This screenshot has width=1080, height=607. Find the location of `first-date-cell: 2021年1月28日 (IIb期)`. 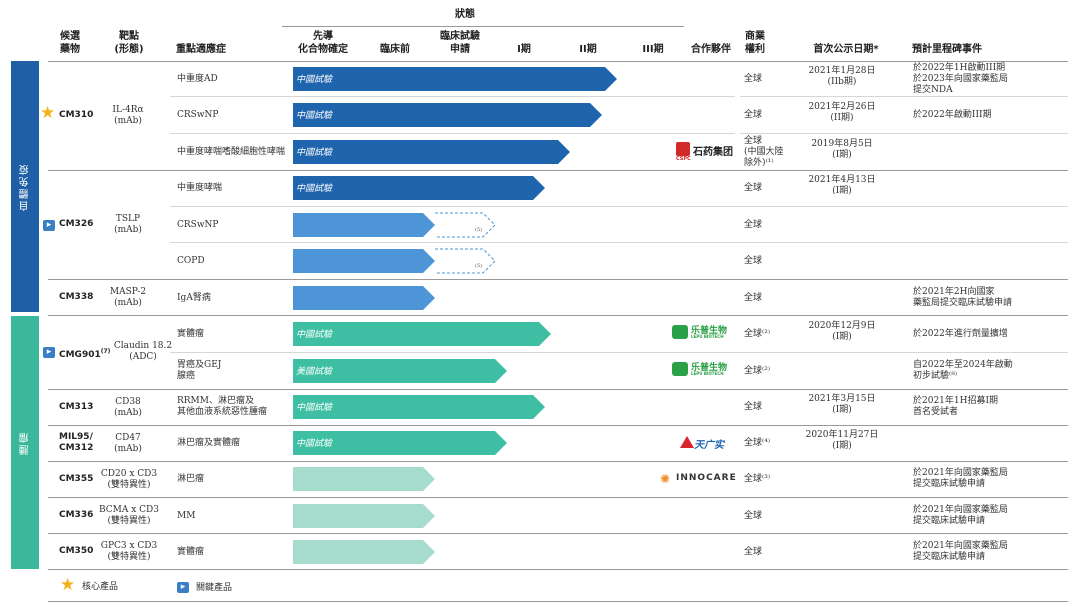

first-date-cell: 2021年1月28日 (IIb期) is located at coordinates (842, 76).